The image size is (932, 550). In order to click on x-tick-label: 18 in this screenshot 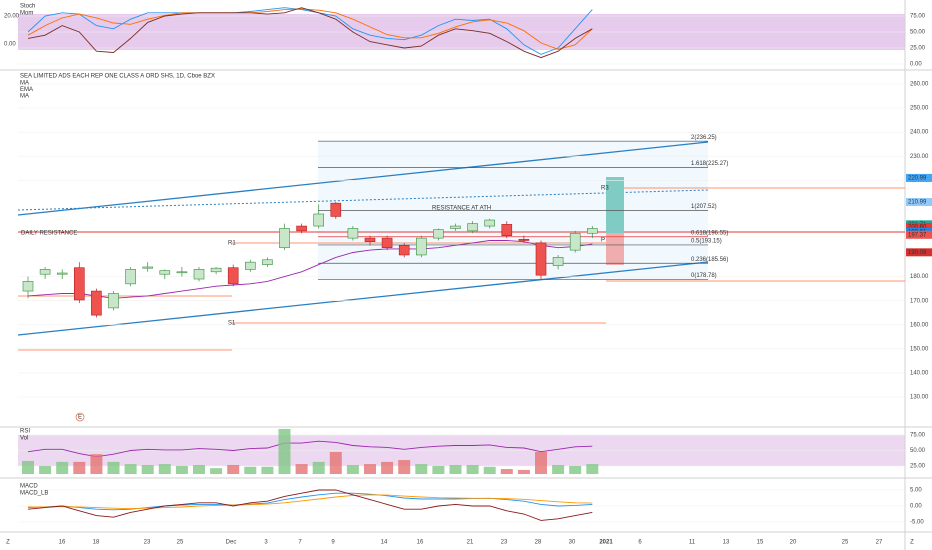, I will do `click(96, 543)`.